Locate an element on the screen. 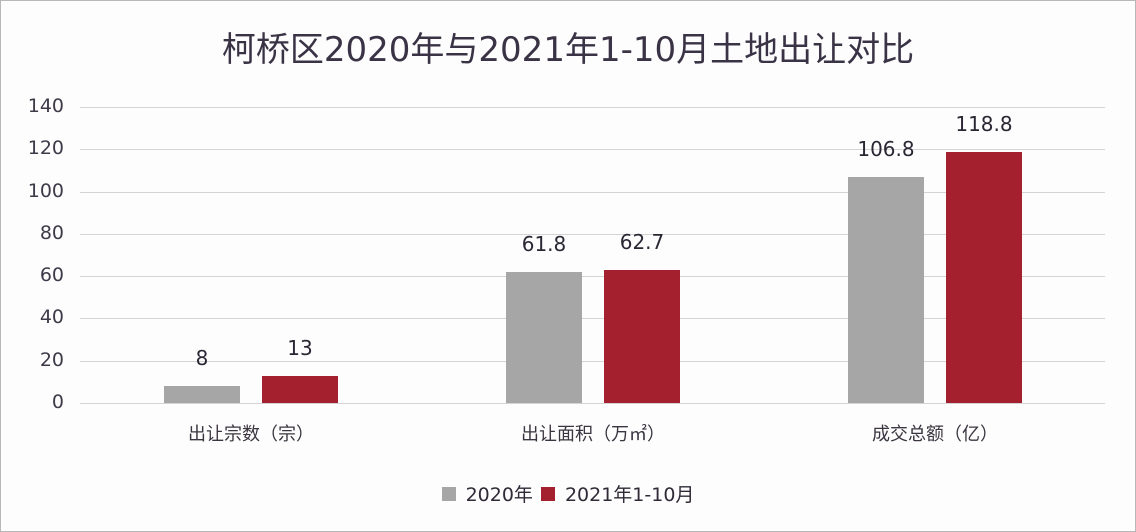 The width and height of the screenshot is (1136, 532). y-tick-label: 60 is located at coordinates (51, 275).